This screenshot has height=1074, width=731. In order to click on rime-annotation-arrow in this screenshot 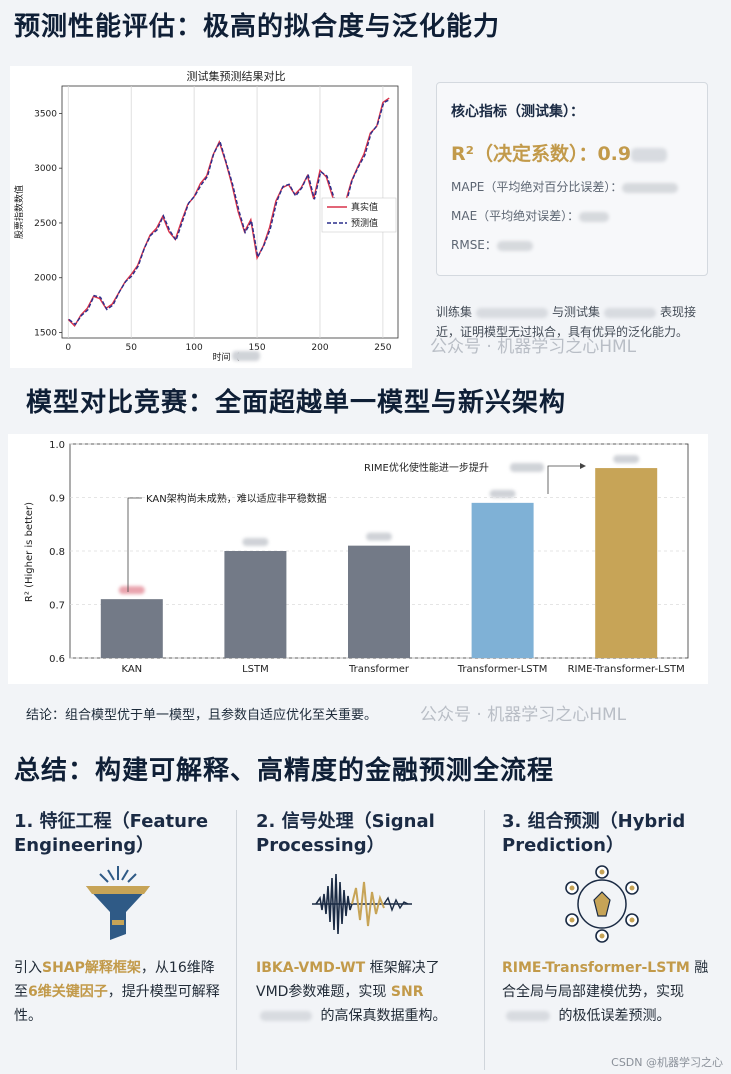, I will do `click(565, 479)`.